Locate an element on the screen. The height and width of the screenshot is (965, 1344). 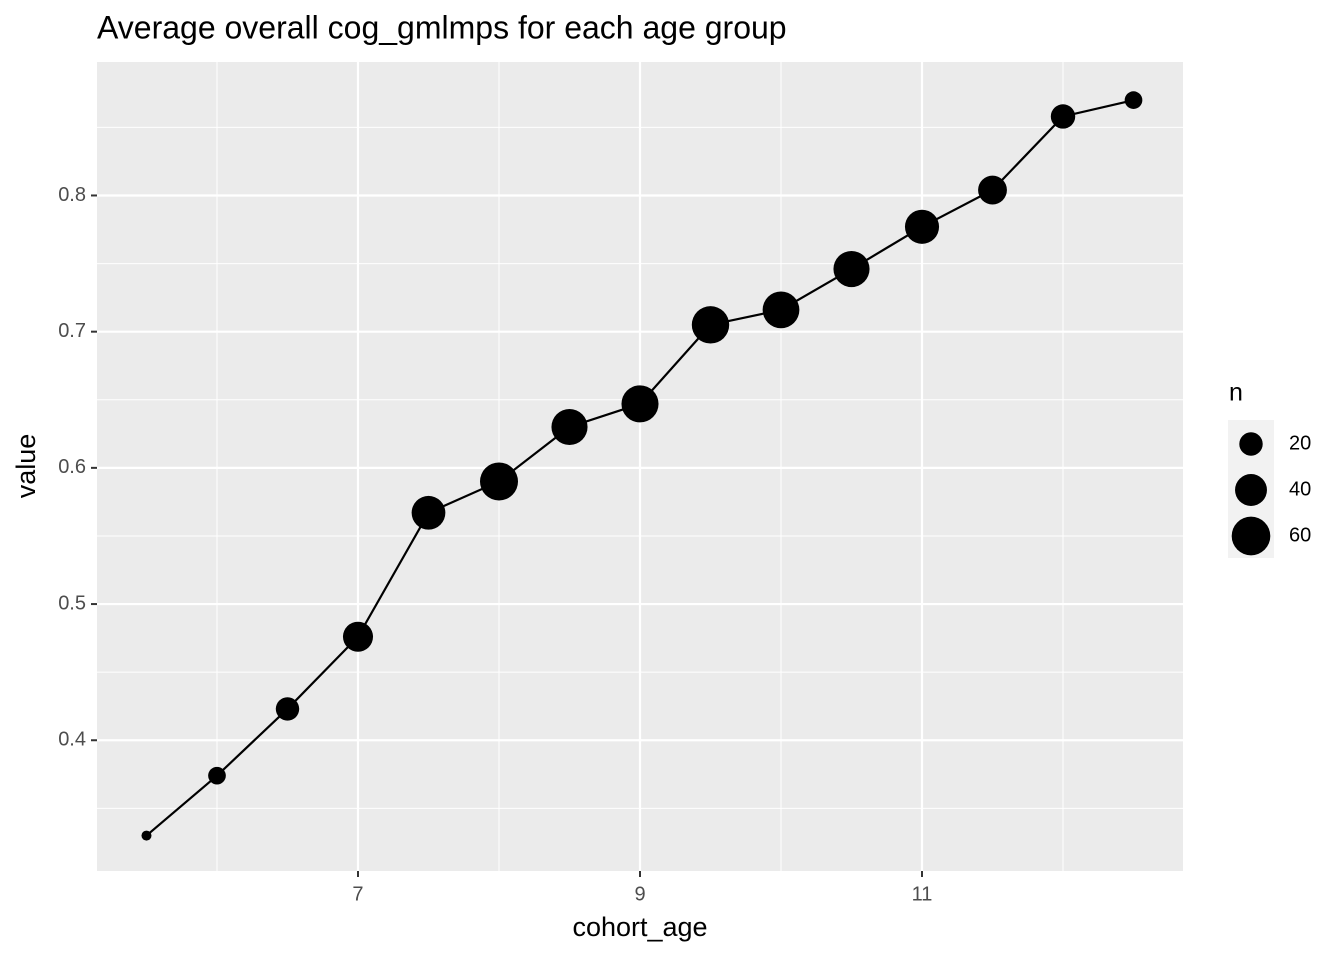
y-tick-label: 0.6 is located at coordinates (72, 467).